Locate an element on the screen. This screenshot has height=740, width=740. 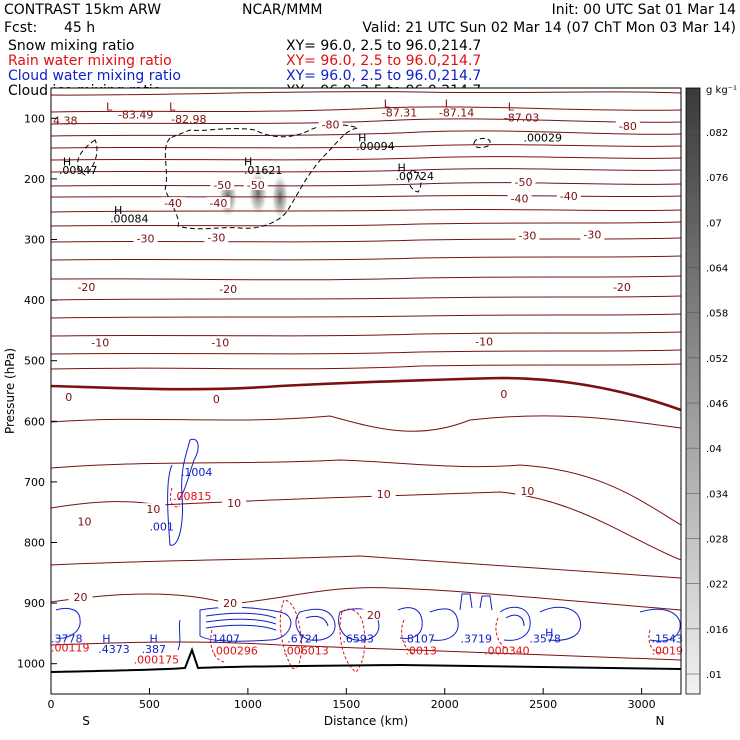
extremum-value: .00815 is located at coordinates (192, 496).